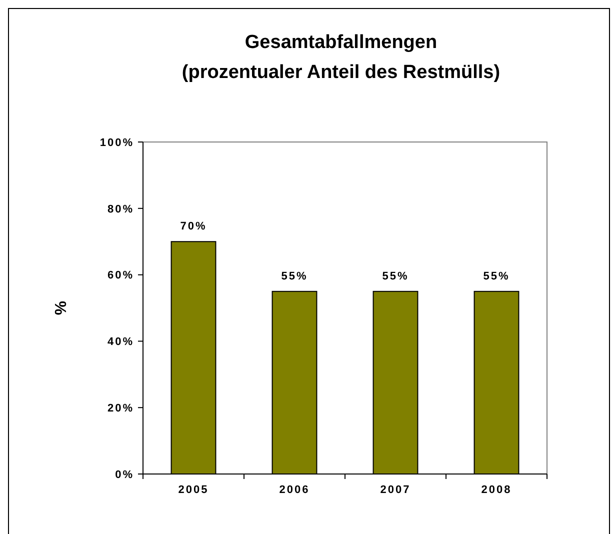 The image size is (616, 534). What do you see at coordinates (120, 342) in the screenshot?
I see `y-tick-label: 40%` at bounding box center [120, 342].